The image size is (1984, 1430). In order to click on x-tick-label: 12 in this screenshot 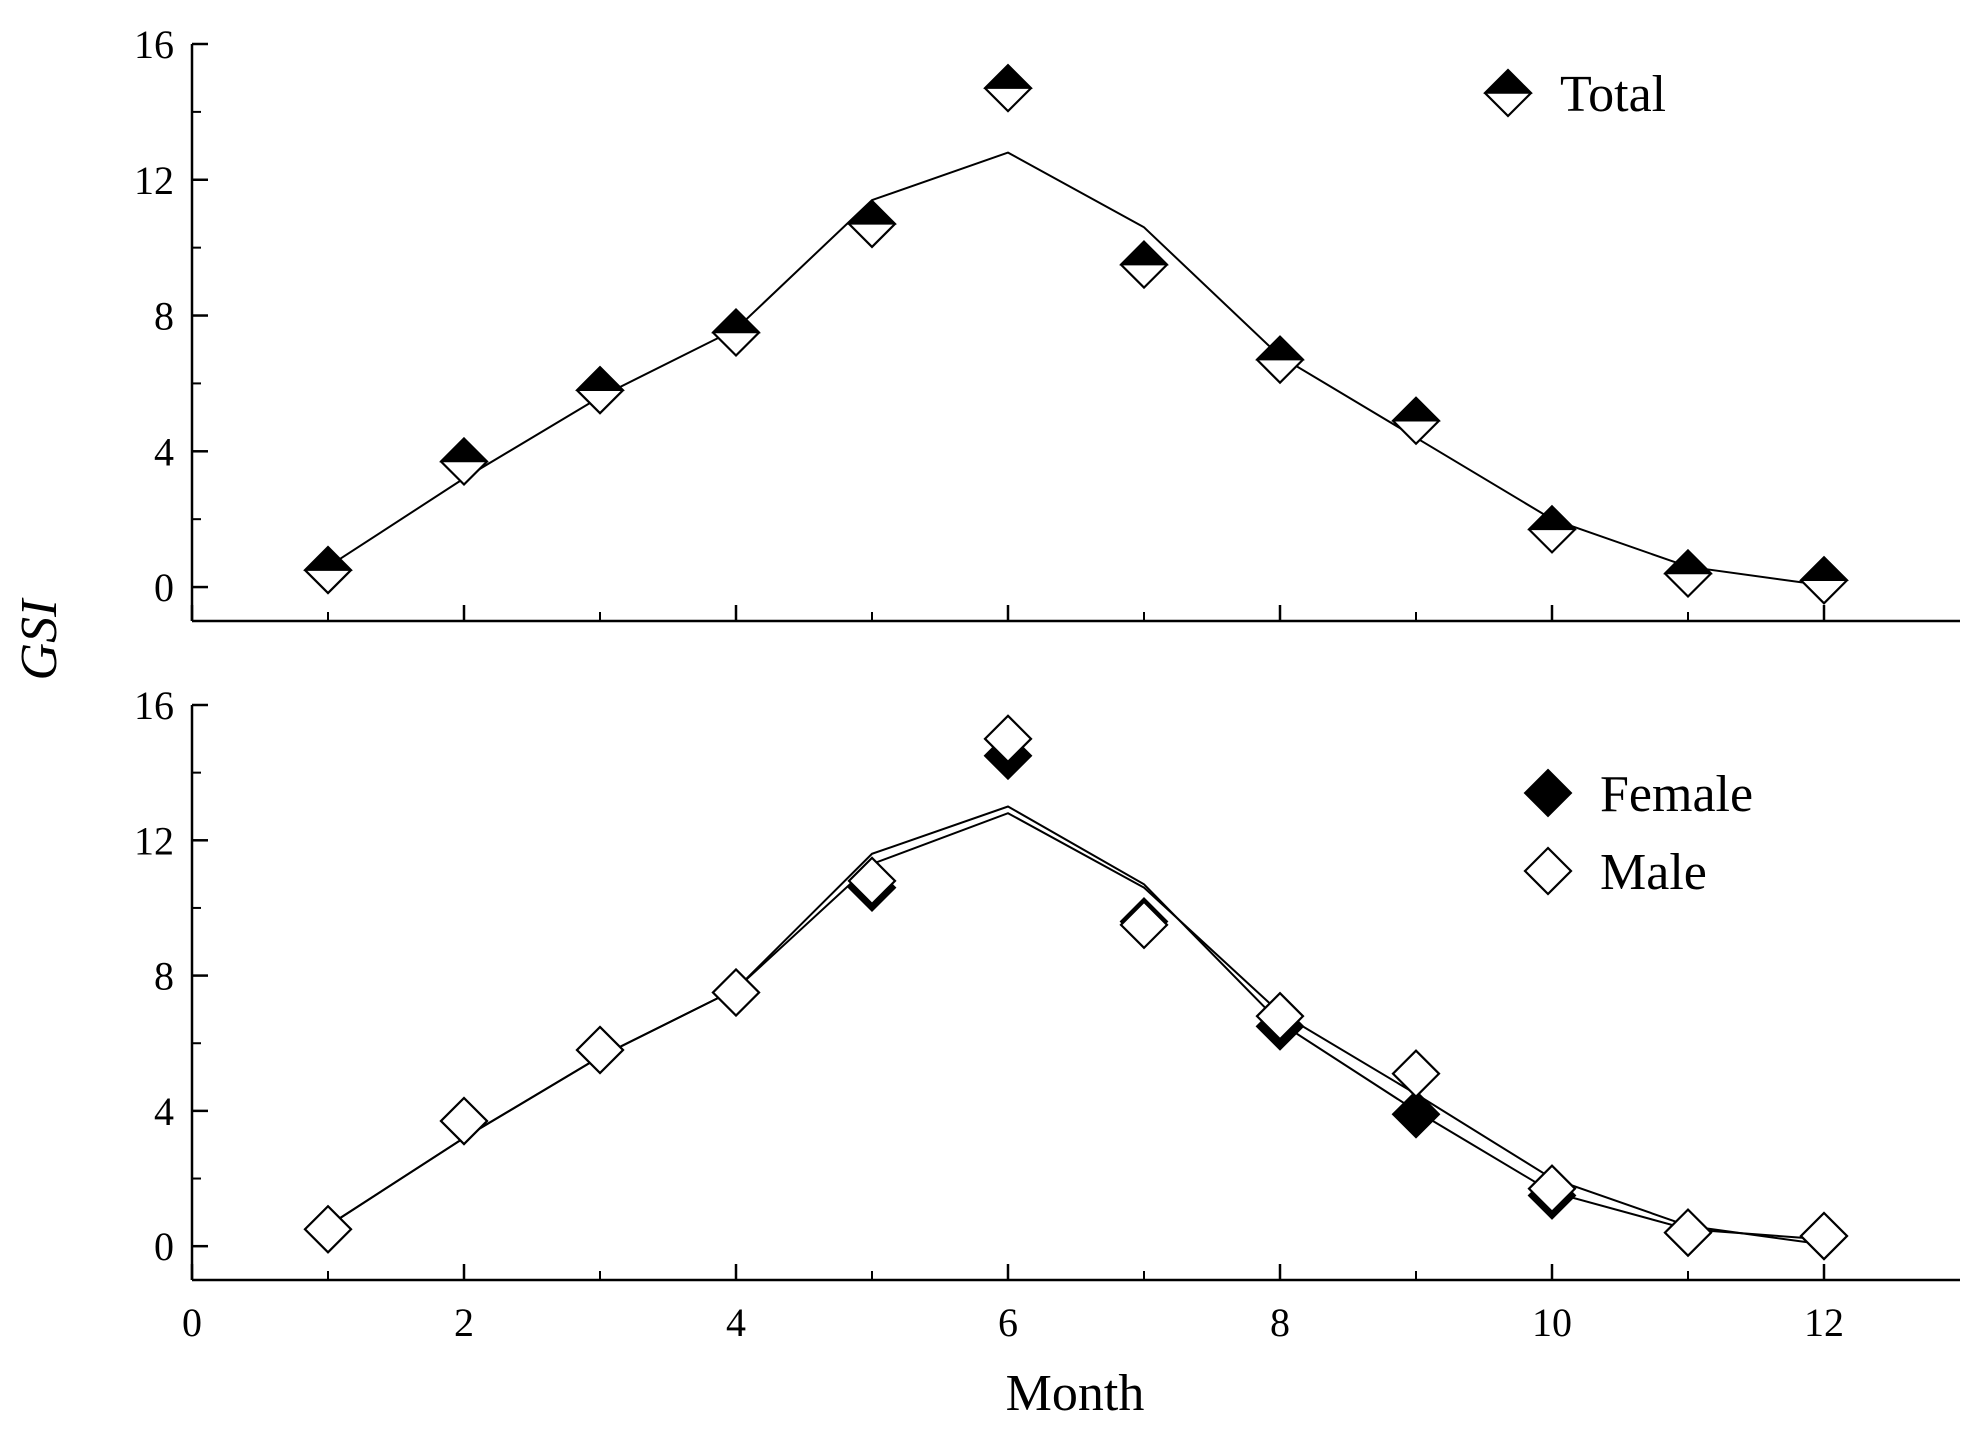, I will do `click(1824, 1322)`.